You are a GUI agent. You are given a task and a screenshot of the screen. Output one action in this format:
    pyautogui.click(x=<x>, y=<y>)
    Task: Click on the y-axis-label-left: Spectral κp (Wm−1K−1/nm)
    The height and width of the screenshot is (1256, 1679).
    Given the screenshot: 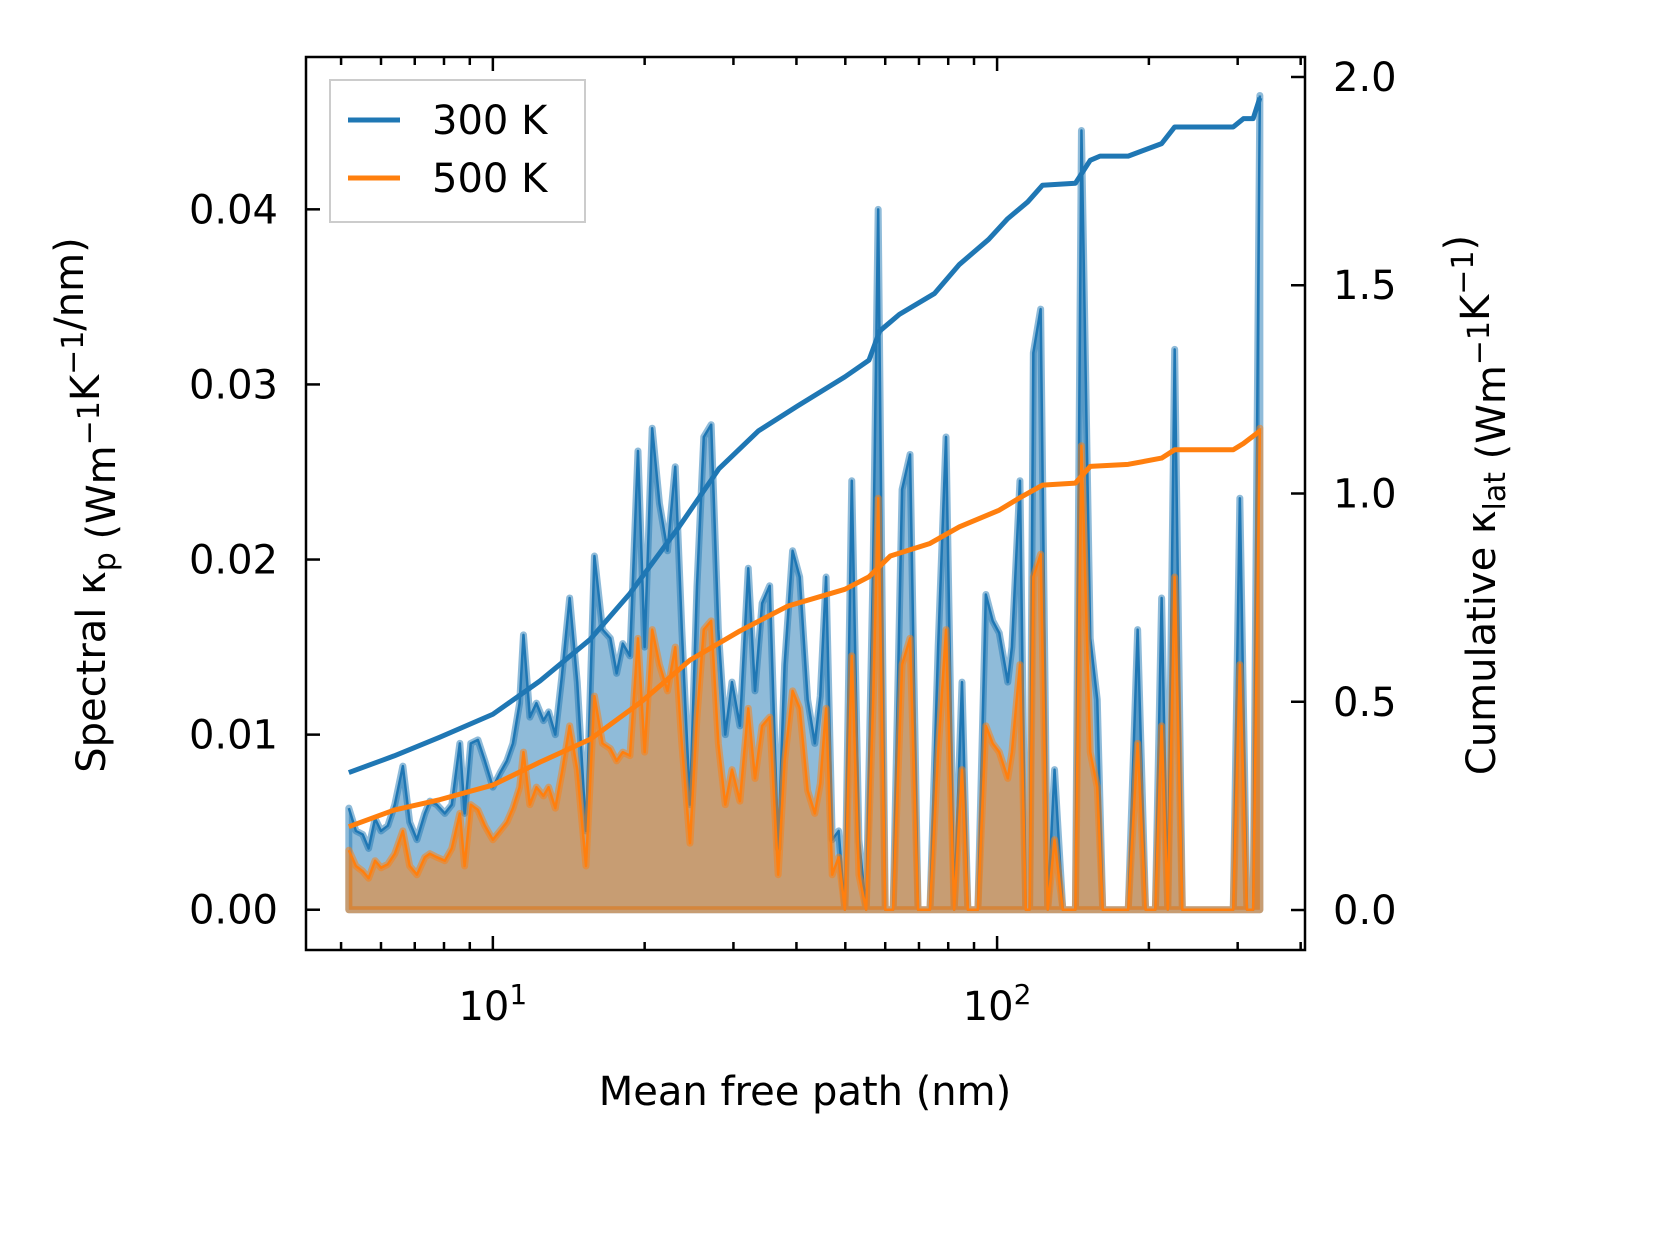 What is the action you would take?
    pyautogui.click(x=86, y=504)
    